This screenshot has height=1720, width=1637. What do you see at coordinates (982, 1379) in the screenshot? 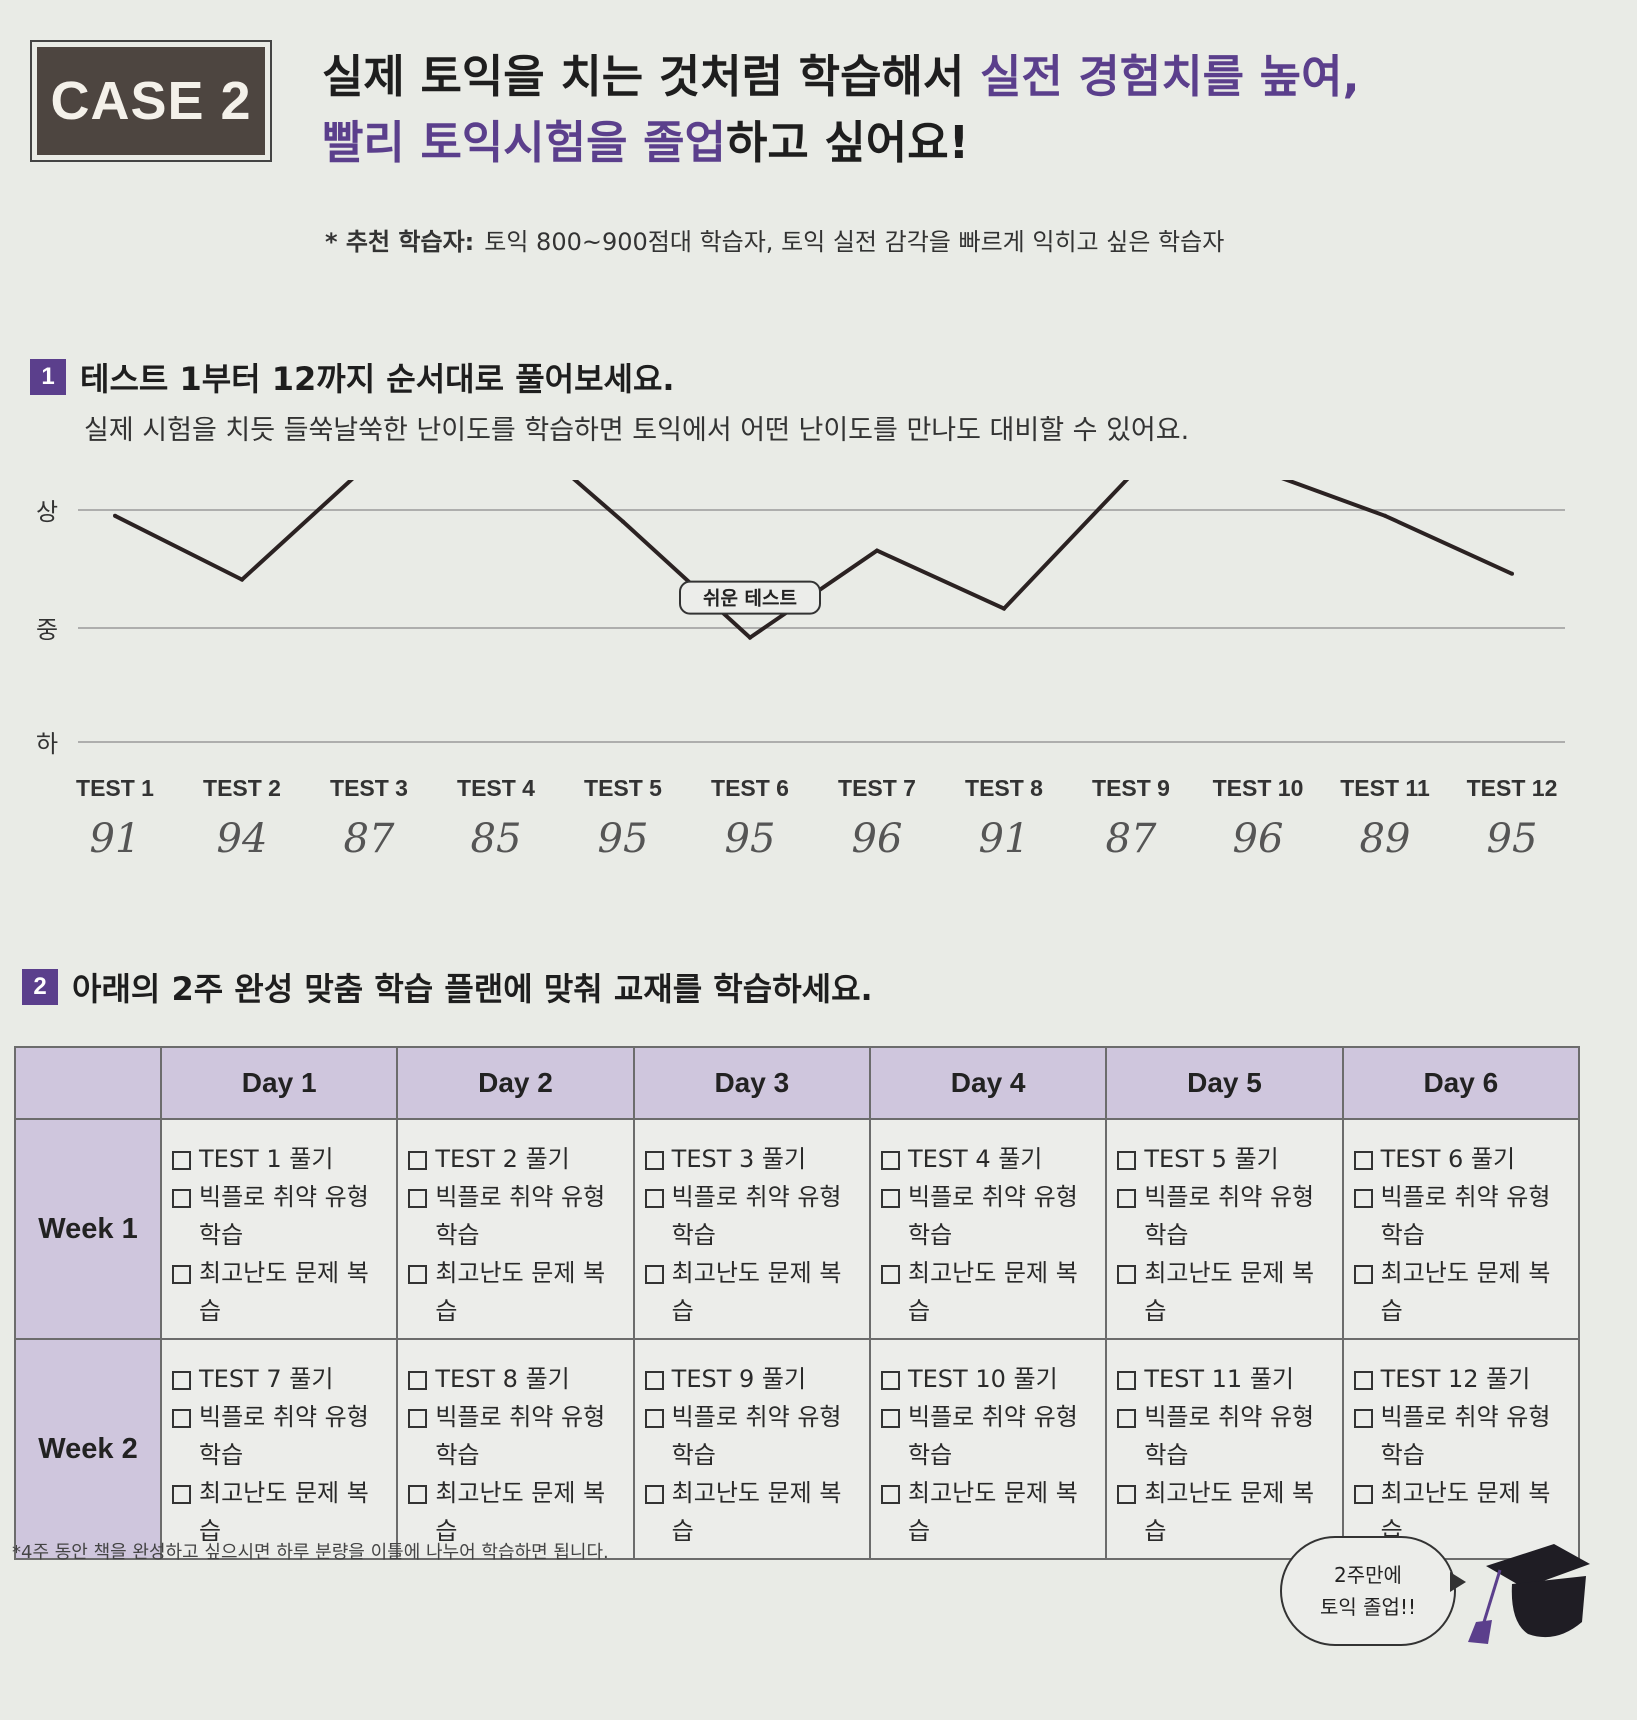
I see `task-label: TEST 10 풀기` at bounding box center [982, 1379].